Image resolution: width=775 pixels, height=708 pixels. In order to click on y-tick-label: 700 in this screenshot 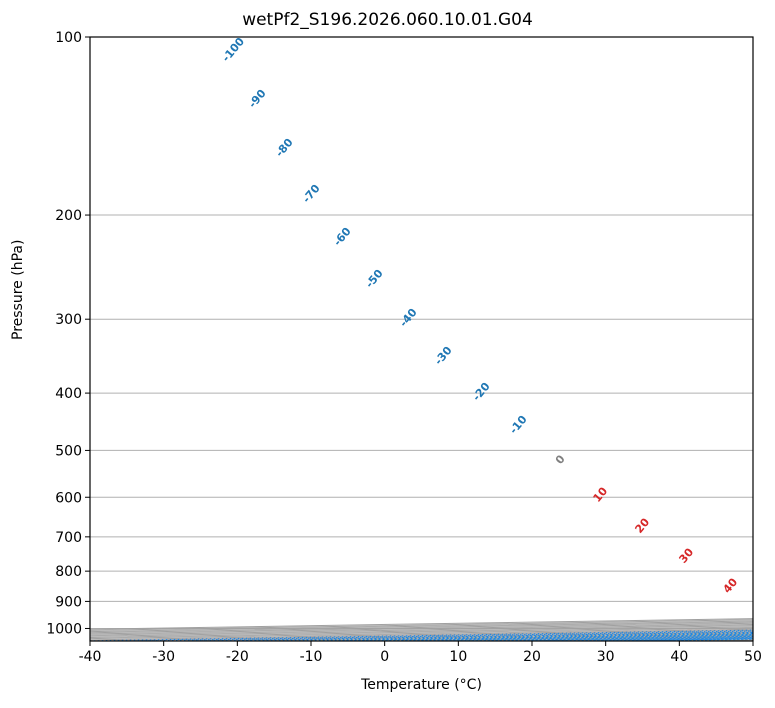, I will do `click(68, 538)`.